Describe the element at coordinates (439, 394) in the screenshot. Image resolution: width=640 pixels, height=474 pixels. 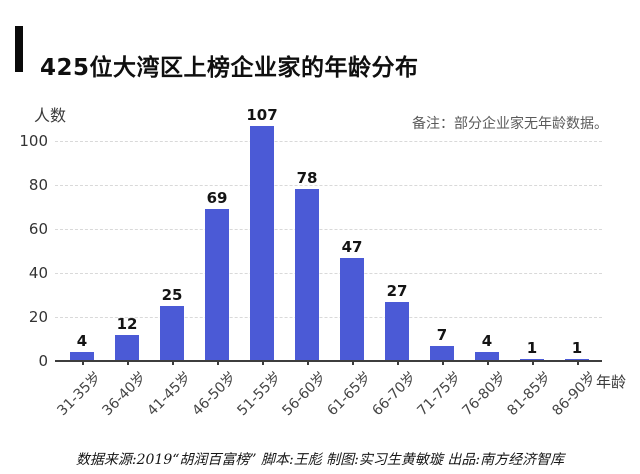
I see `x-tick-label: 71-75岁` at that location.